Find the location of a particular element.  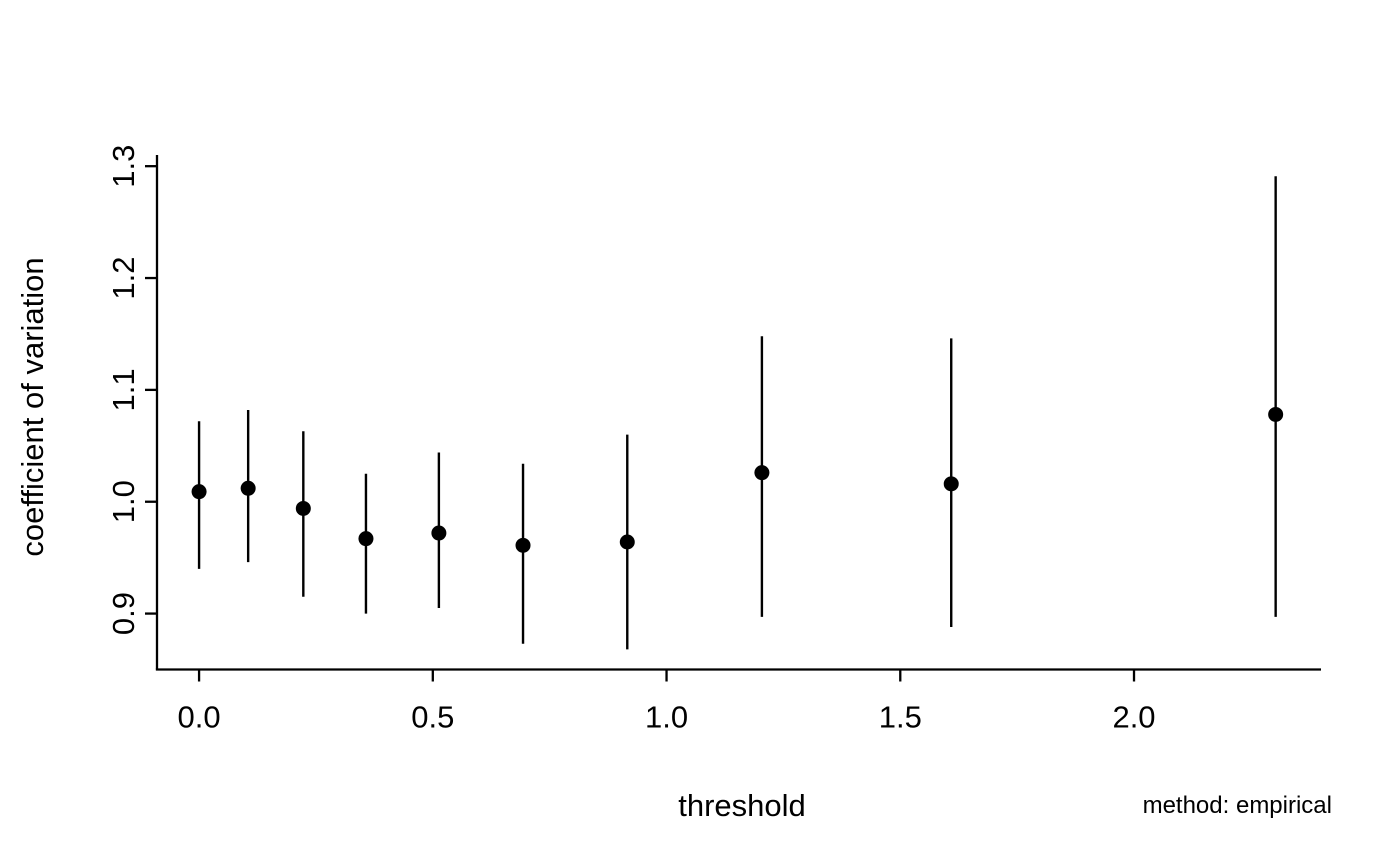

y-tick-label: 1.2 is located at coordinates (123, 277).